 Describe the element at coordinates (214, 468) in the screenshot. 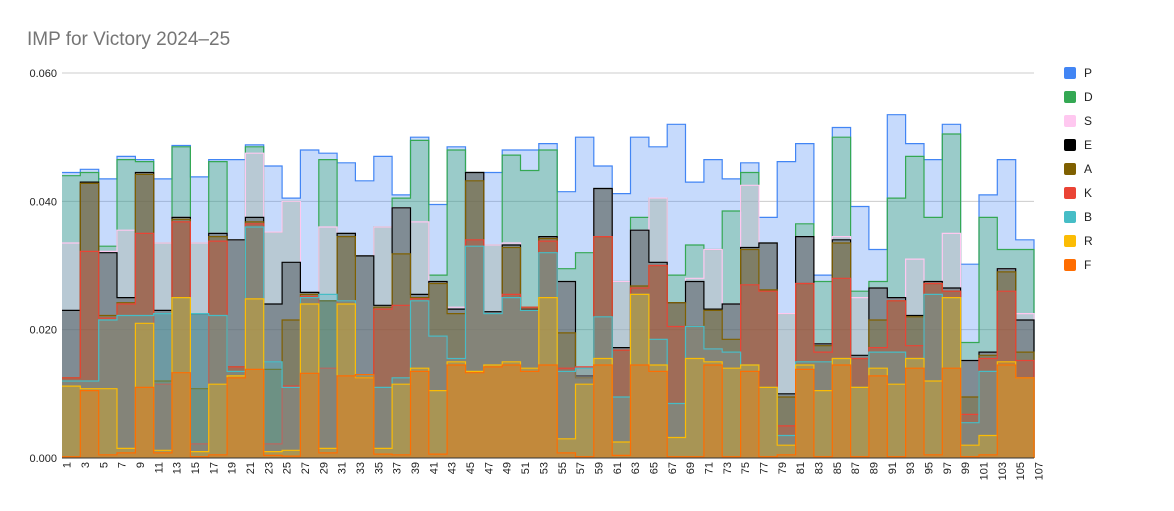

I see `x-tick-label: 17` at that location.